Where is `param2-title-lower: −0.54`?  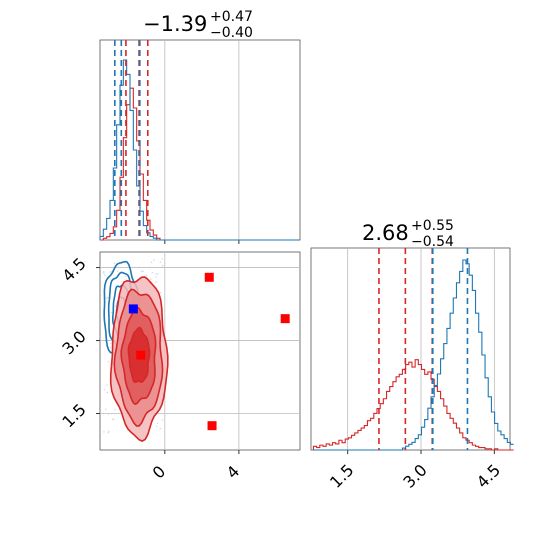
param2-title-lower: −0.54 is located at coordinates (432, 242).